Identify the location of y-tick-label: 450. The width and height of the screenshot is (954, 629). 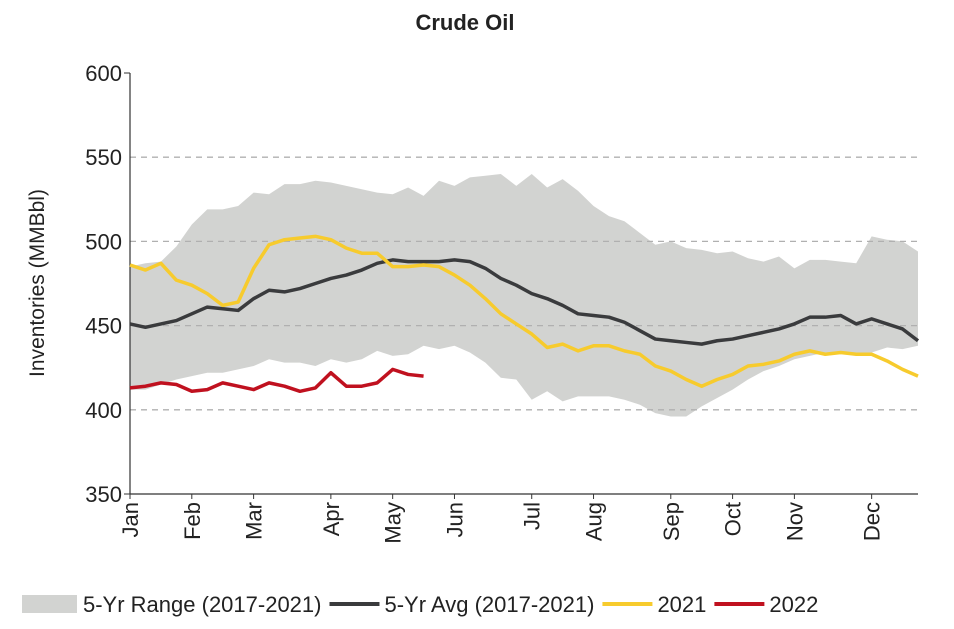
(103, 326).